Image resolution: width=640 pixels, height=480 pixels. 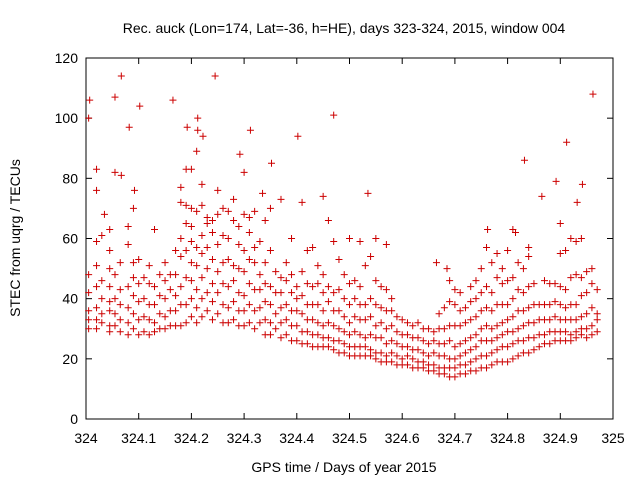 What do you see at coordinates (67, 58) in the screenshot?
I see `y-tick-label: 120` at bounding box center [67, 58].